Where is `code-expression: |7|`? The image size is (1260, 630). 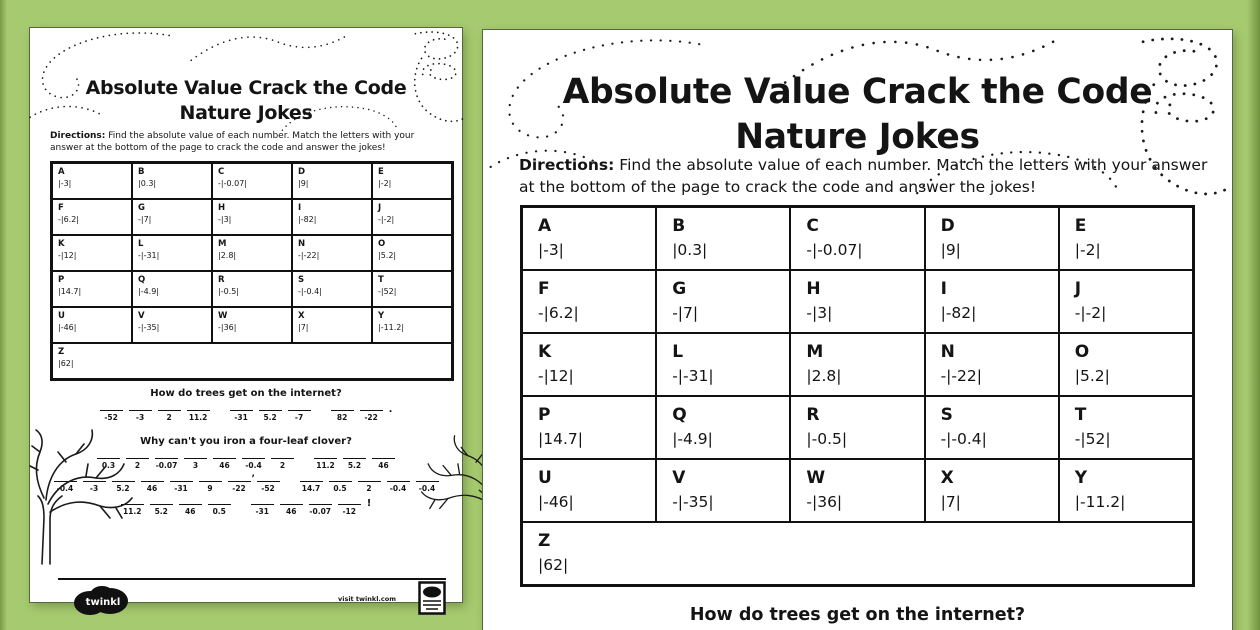
code-expression: |7| is located at coordinates (950, 502).